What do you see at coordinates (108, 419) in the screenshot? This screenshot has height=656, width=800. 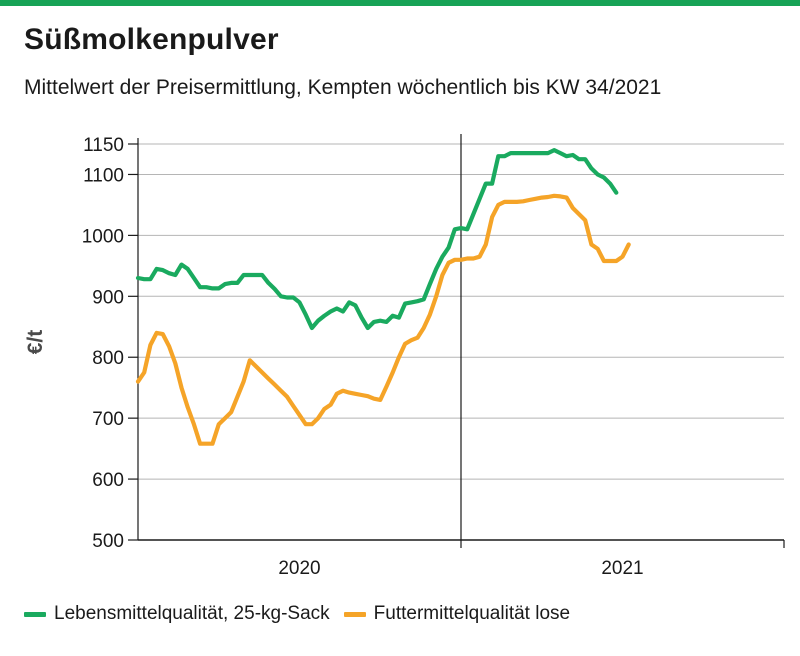 I see `y-tick-label-700: 700` at bounding box center [108, 419].